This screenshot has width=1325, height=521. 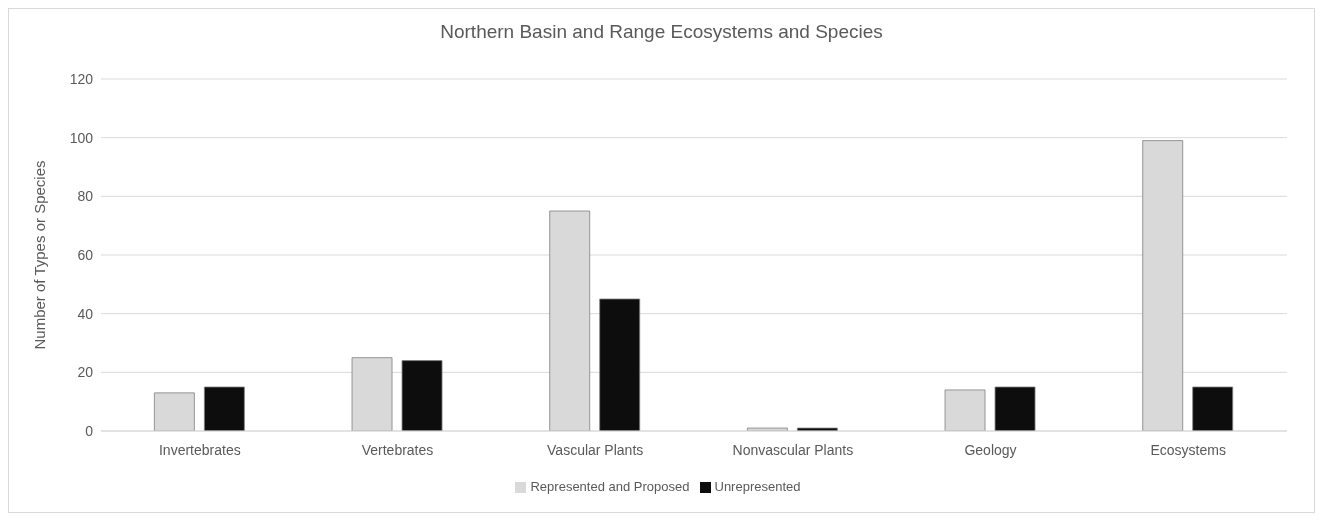 I want to click on x-tick-label: Ecosystems, so click(x=1188, y=449).